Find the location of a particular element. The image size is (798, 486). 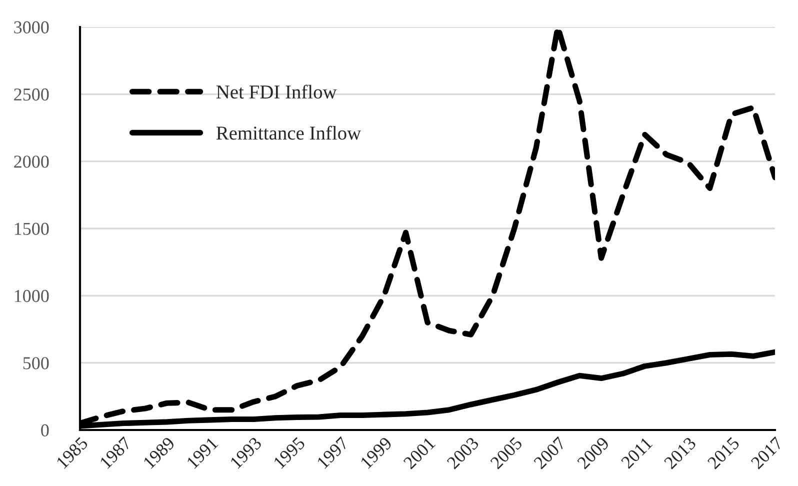

x-tick-label: 1991 is located at coordinates (202, 452).